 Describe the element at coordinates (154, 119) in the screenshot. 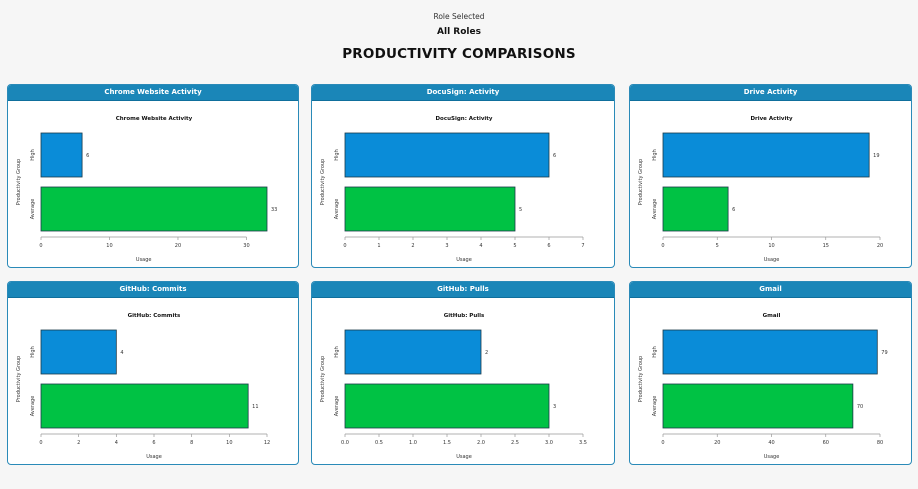

I see `chart-title: Chrome Website Activity` at that location.